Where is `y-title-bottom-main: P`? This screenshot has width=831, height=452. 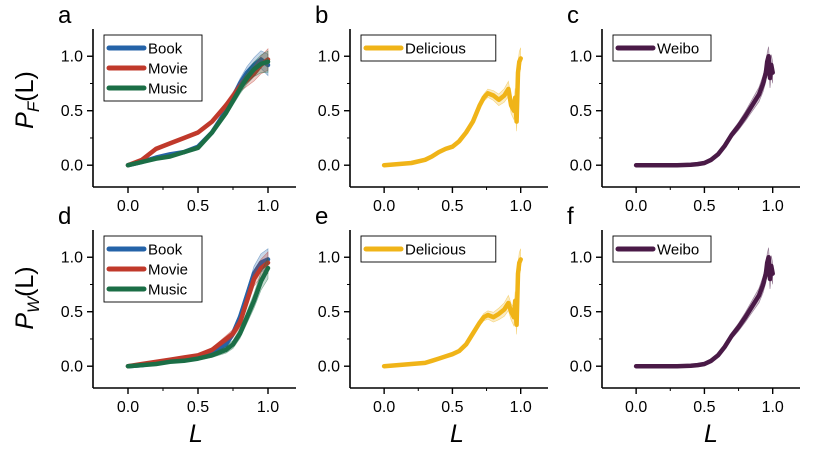 y-title-bottom-main: P is located at coordinates (25, 321).